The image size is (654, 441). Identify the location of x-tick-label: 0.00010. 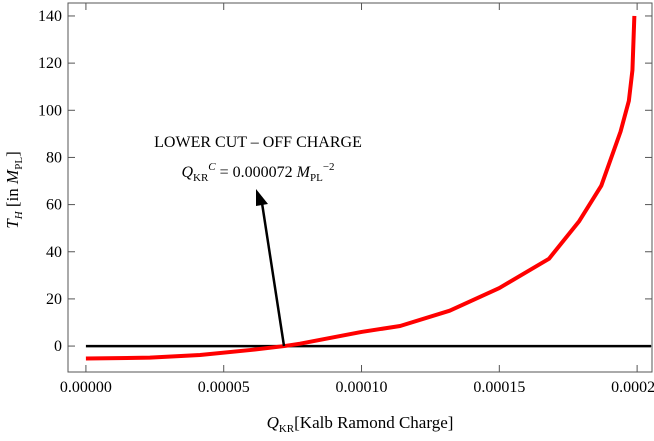
(362, 387).